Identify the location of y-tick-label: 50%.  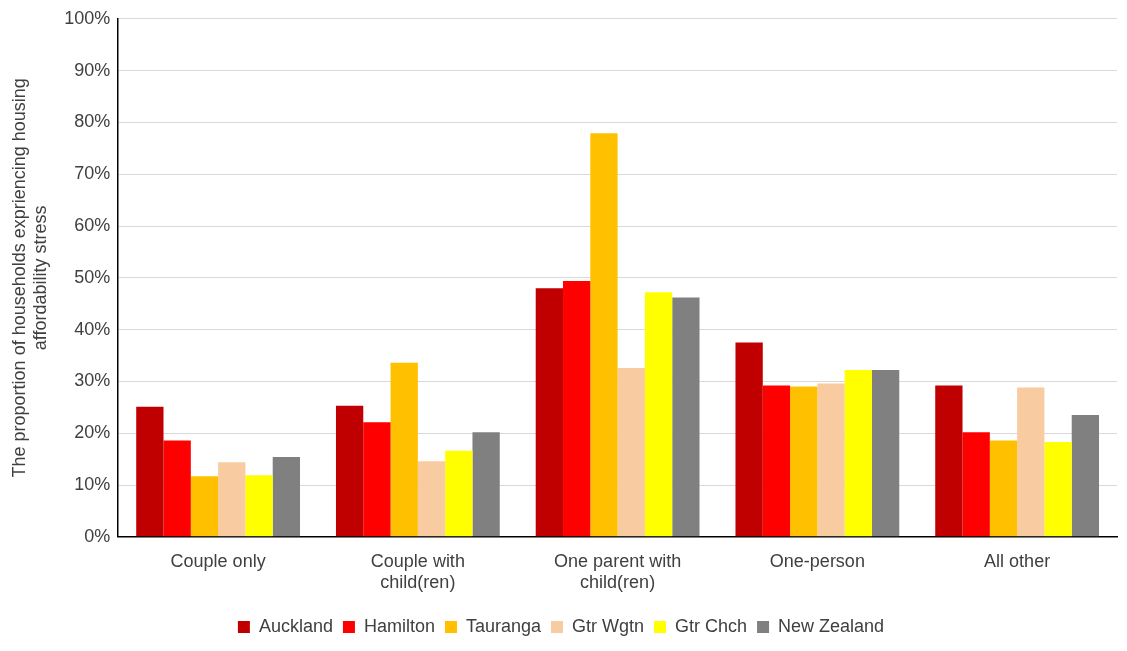
(92, 276).